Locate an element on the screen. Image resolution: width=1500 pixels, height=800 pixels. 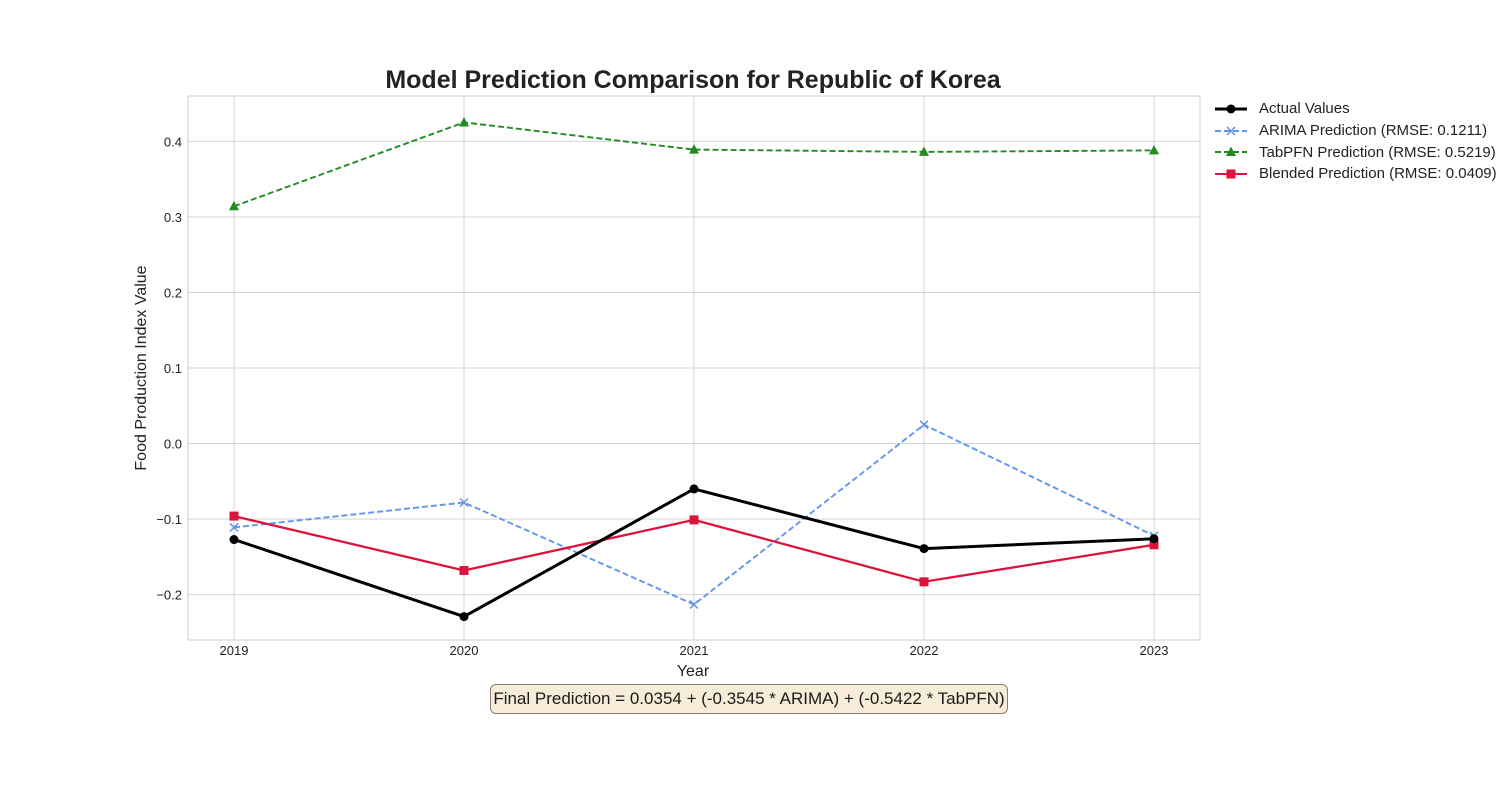
legend-label: ARIMA Prediction (RMSE: 0.1211) is located at coordinates (1373, 131).